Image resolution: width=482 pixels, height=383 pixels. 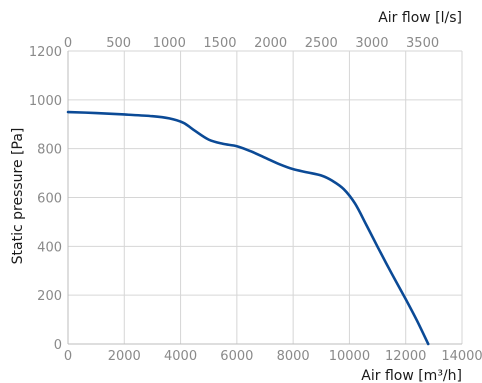 What do you see at coordinates (420, 18) in the screenshot?
I see `x2-axis-label: Air flow [l/s]` at bounding box center [420, 18].